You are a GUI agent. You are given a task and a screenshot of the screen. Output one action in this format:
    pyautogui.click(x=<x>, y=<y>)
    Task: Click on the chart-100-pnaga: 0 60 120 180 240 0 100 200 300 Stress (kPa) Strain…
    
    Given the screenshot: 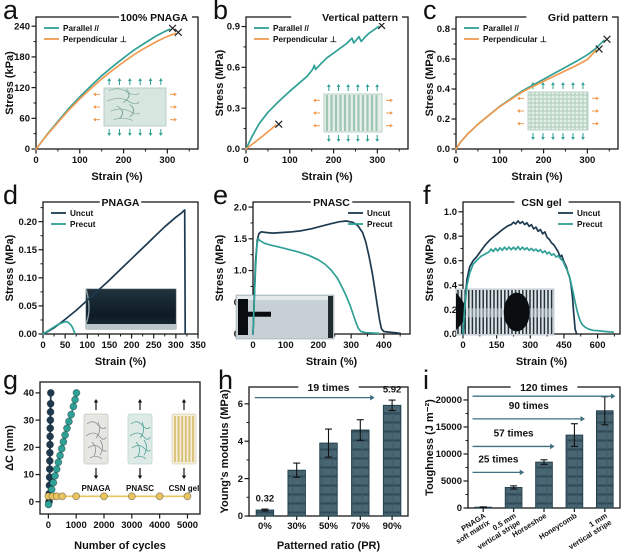 What is the action you would take?
    pyautogui.click(x=101, y=97)
    